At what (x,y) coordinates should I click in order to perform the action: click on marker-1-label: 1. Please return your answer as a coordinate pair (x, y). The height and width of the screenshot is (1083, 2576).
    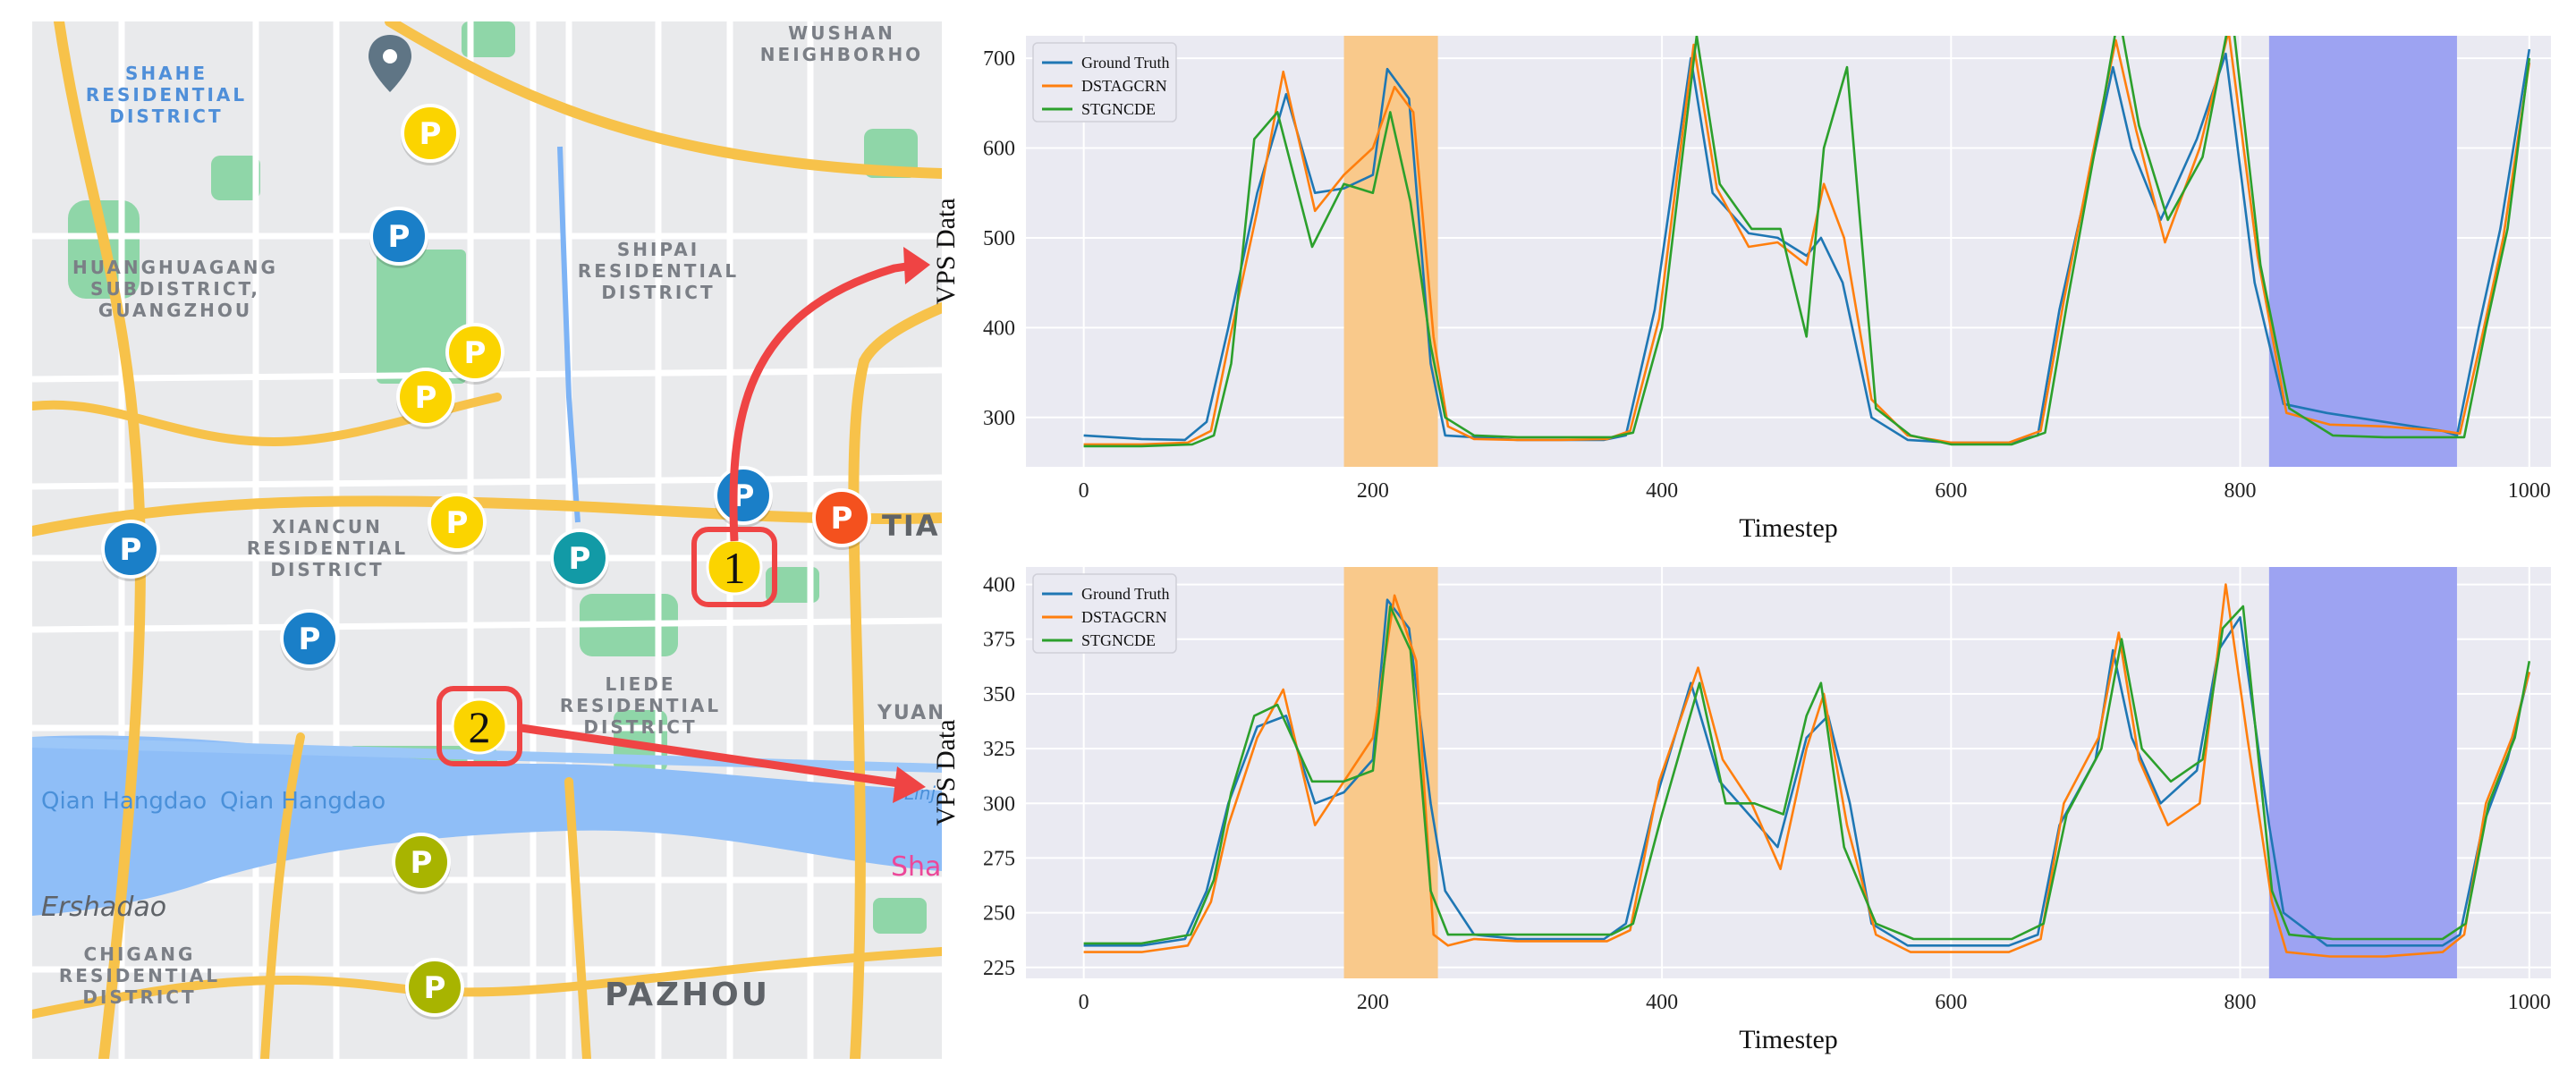
    Looking at the image, I should click on (735, 568).